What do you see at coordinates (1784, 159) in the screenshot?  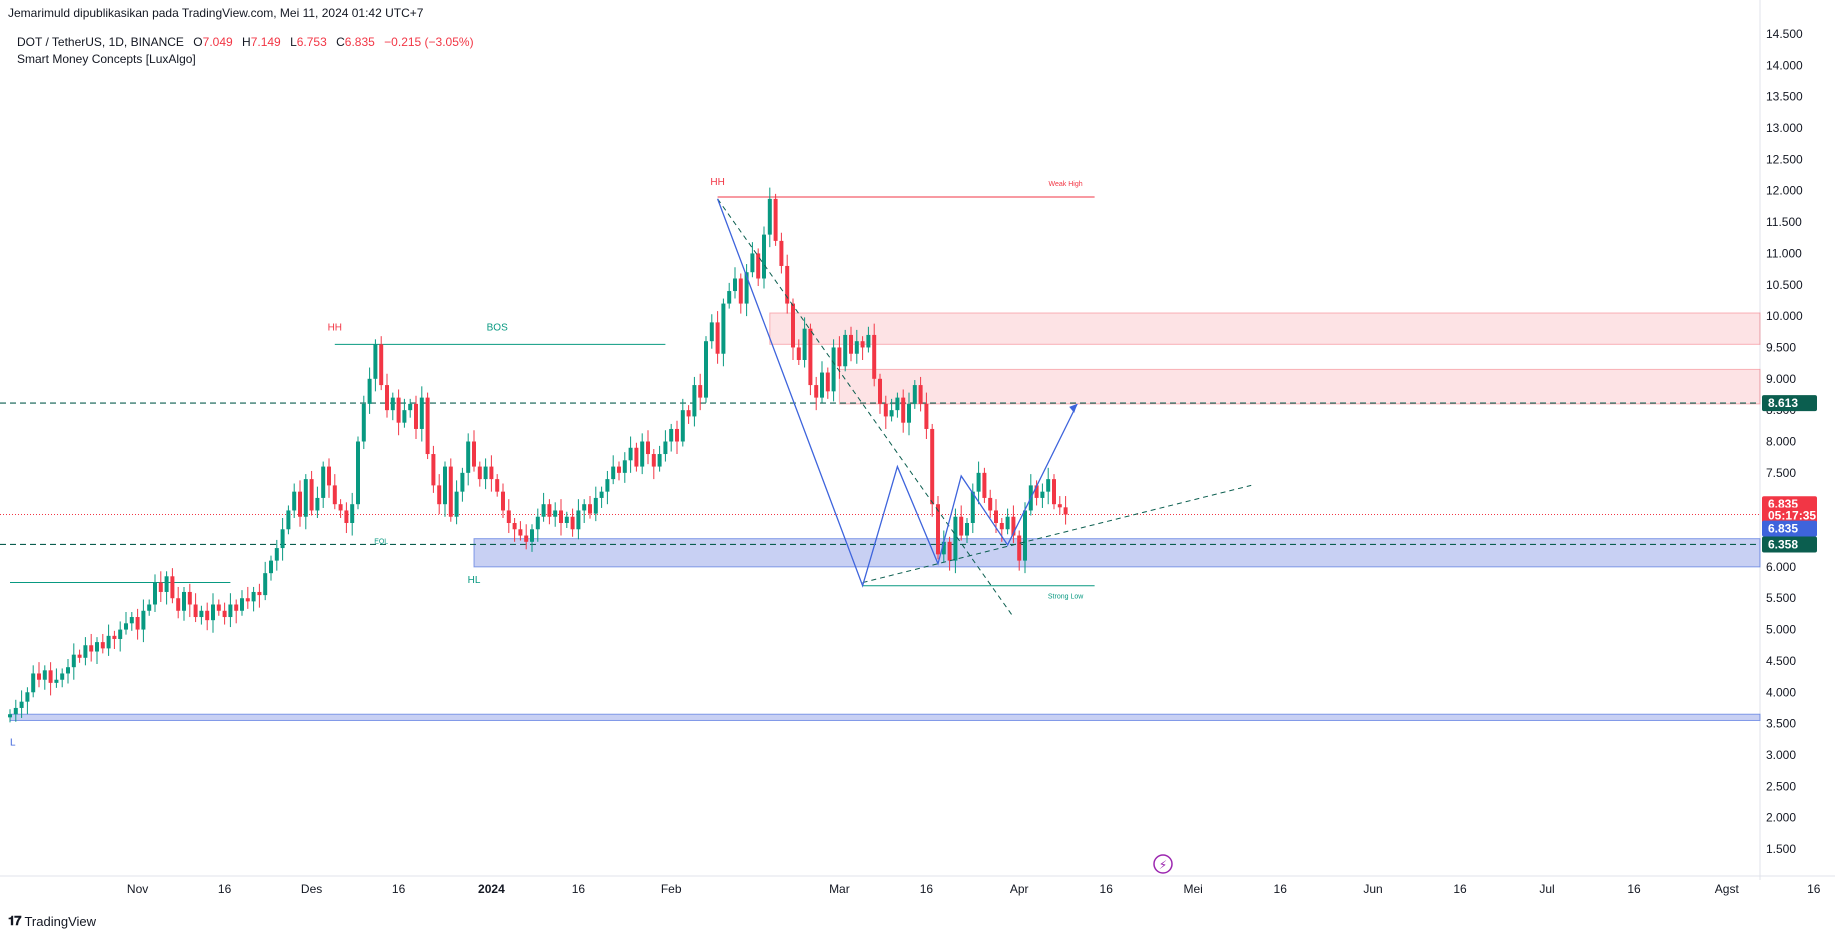 I see `y-tick-label: 12.500` at bounding box center [1784, 159].